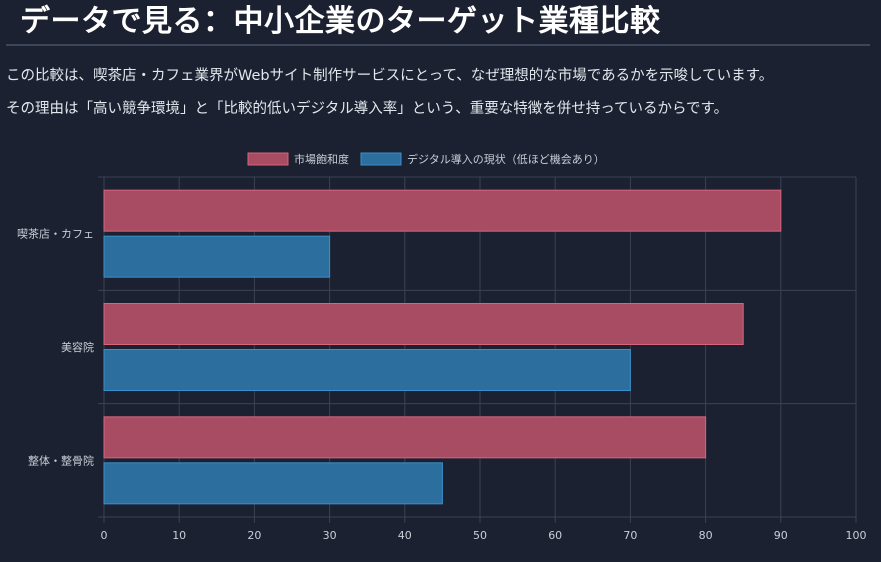  I want to click on legend-label-0: 市場飽和度, so click(321, 159).